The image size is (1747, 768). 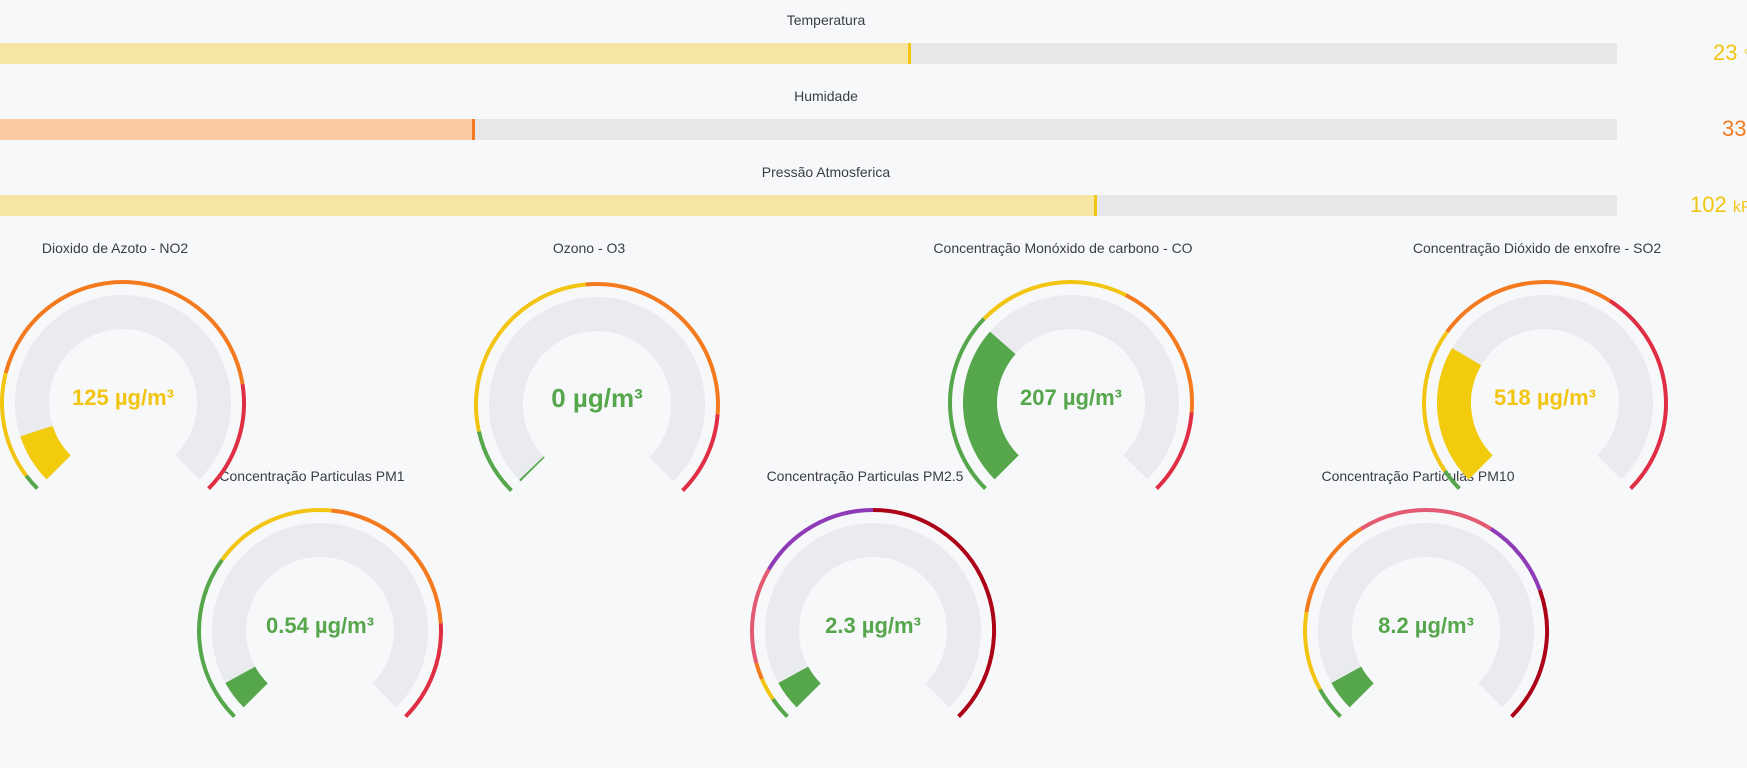 I want to click on gauge-value-text: 0.54 µg/m³, so click(x=320, y=625).